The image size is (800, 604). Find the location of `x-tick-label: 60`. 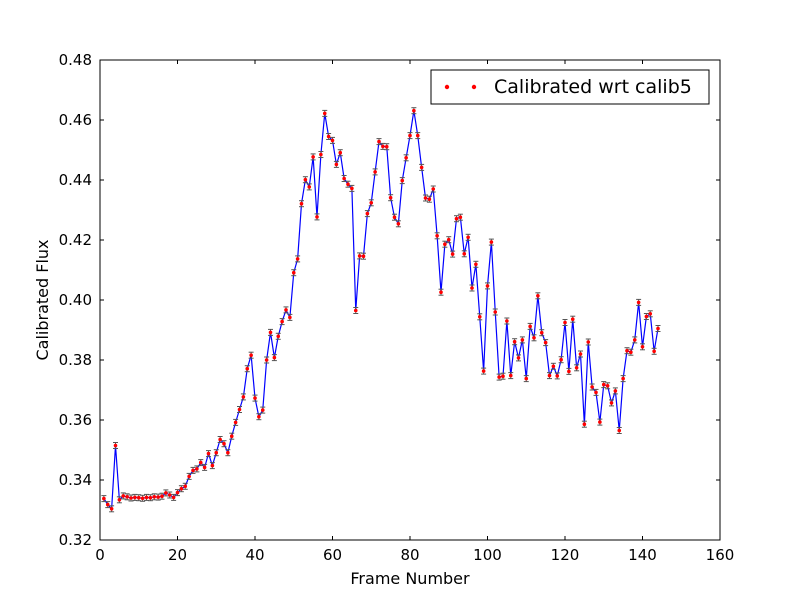

x-tick-label: 60 is located at coordinates (332, 555).